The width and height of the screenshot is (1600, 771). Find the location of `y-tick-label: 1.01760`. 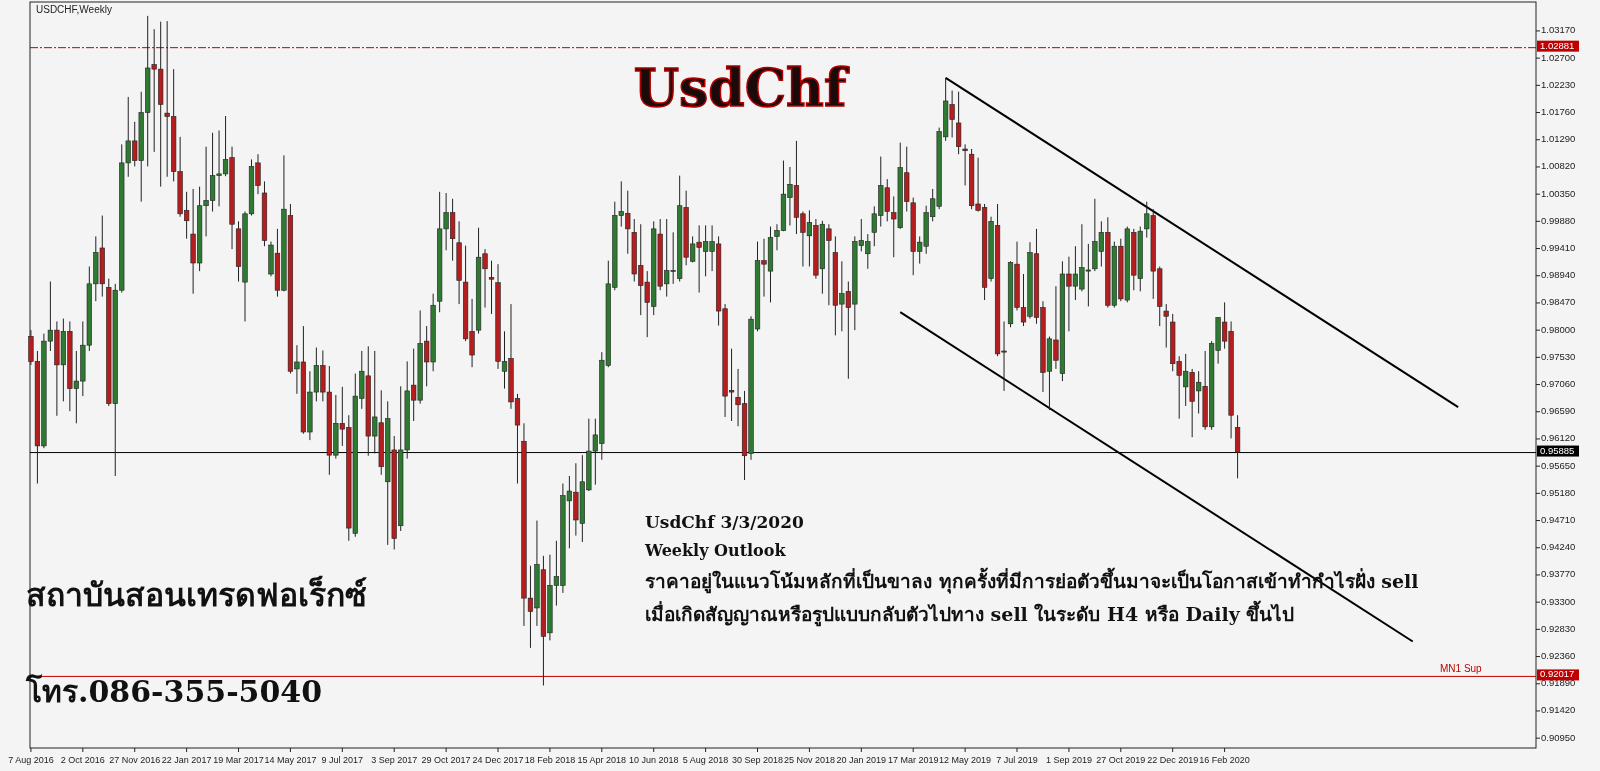

y-tick-label: 1.01760 is located at coordinates (1558, 112).